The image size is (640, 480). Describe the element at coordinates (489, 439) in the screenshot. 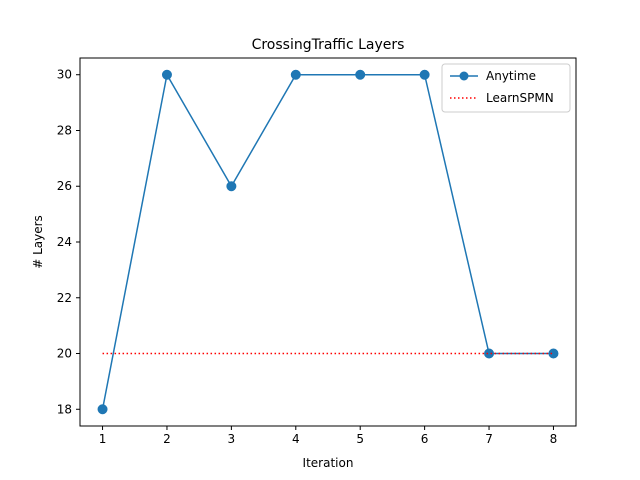

I see `x-tick-label: 7` at that location.